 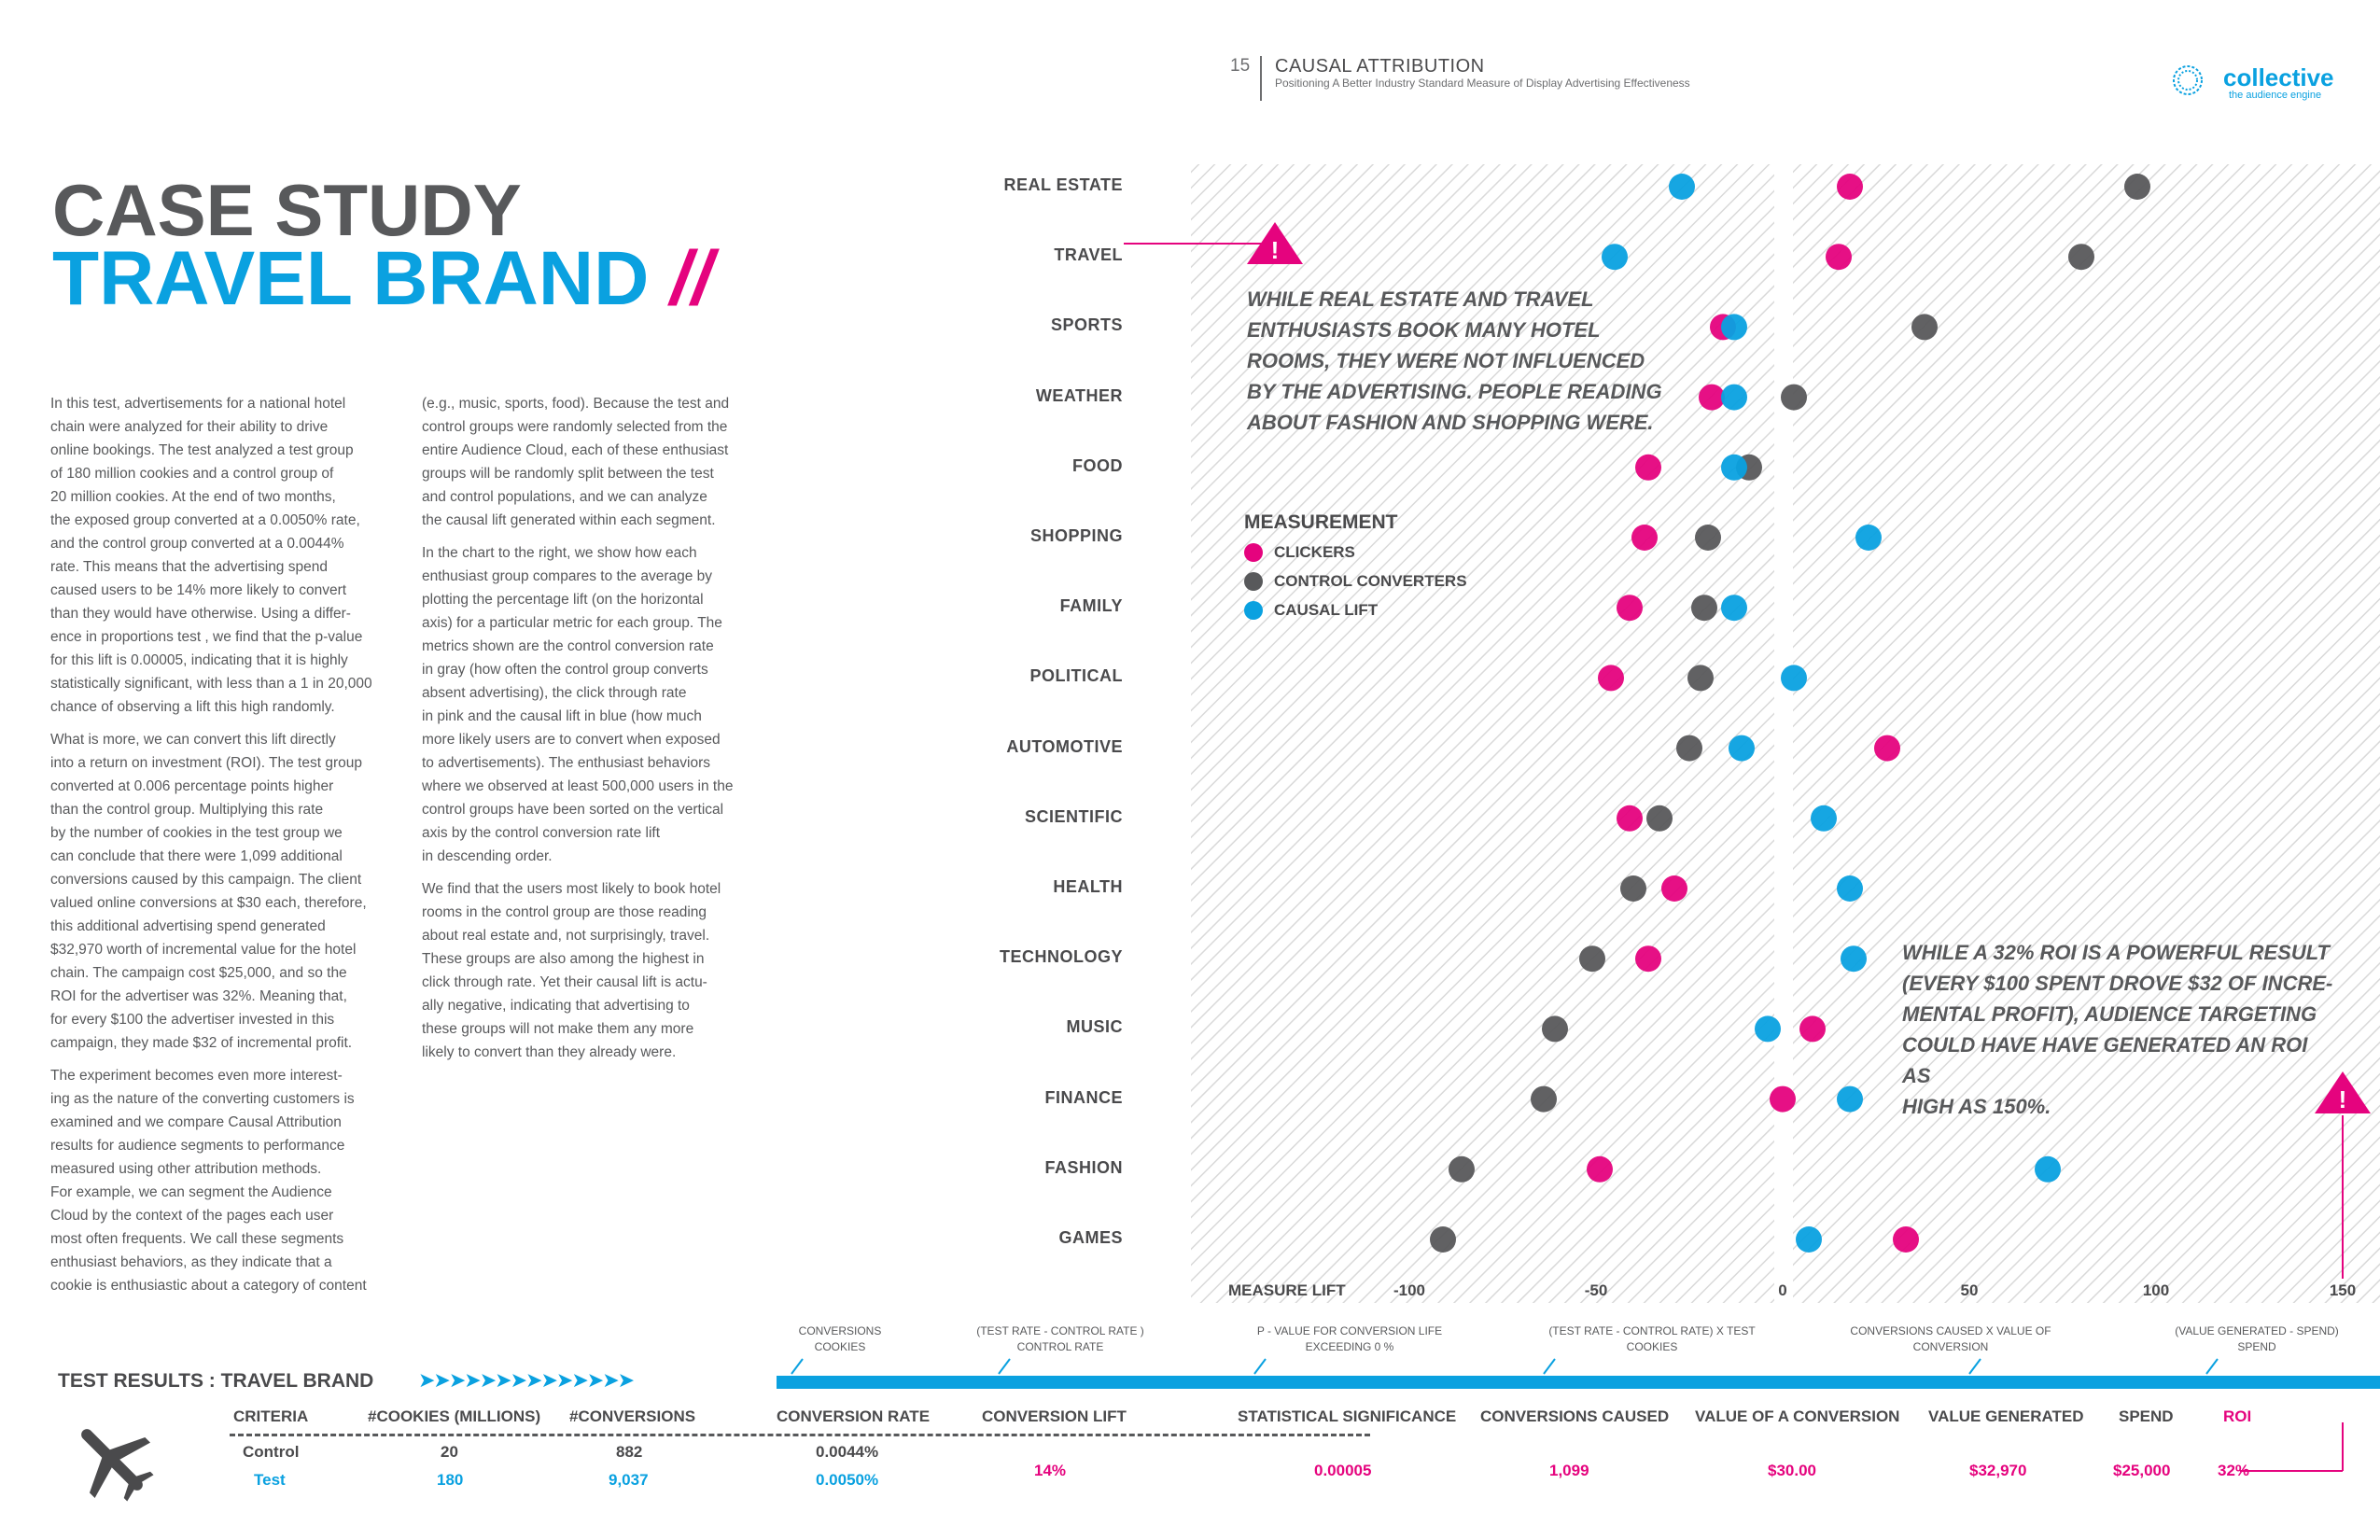 I want to click on category-label: GAMES, so click(x=1090, y=1237).